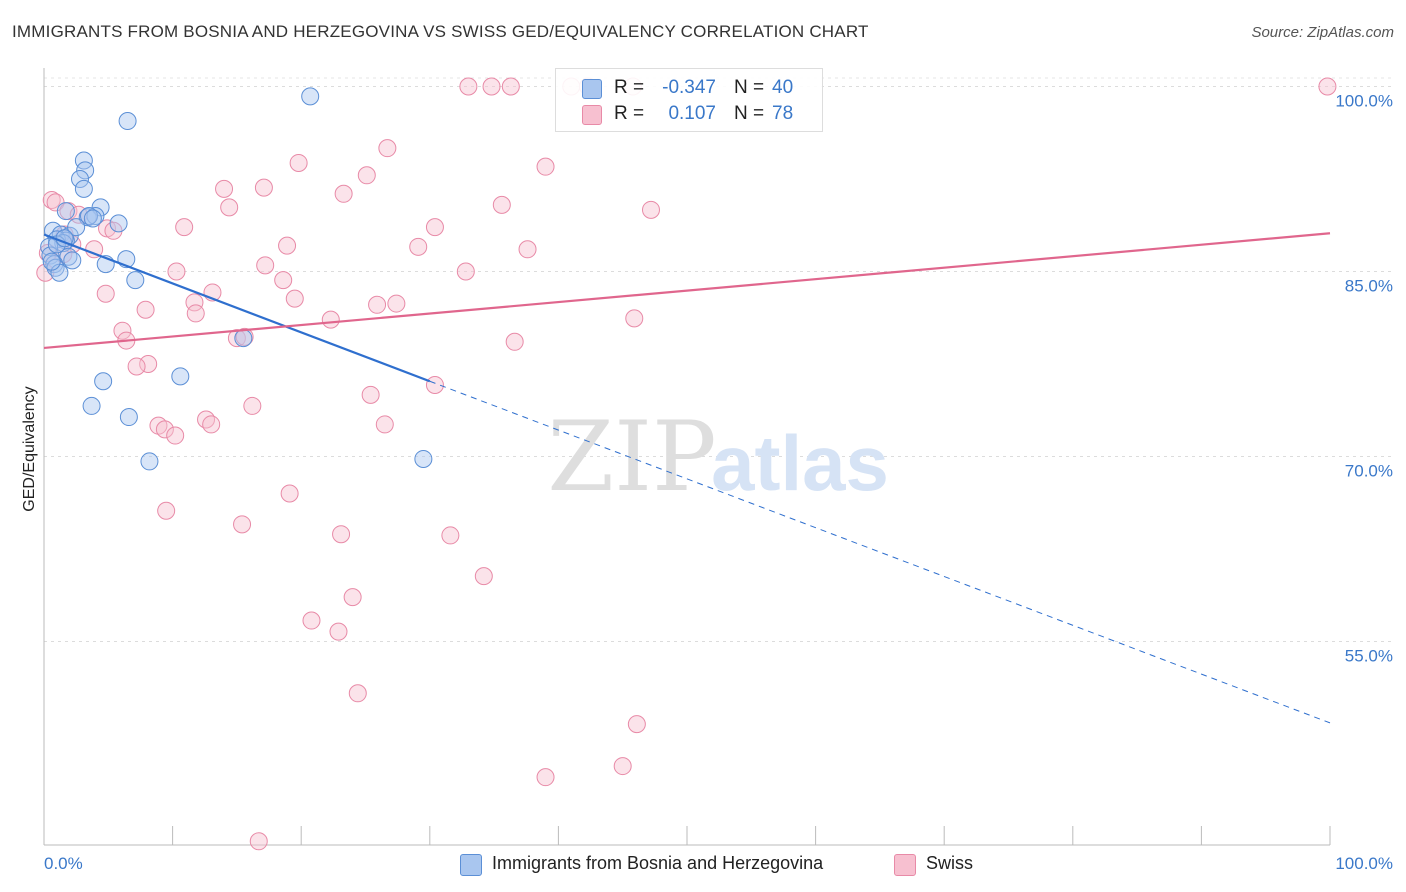  I want to click on stats-swatch-bosnia, so click(592, 89).